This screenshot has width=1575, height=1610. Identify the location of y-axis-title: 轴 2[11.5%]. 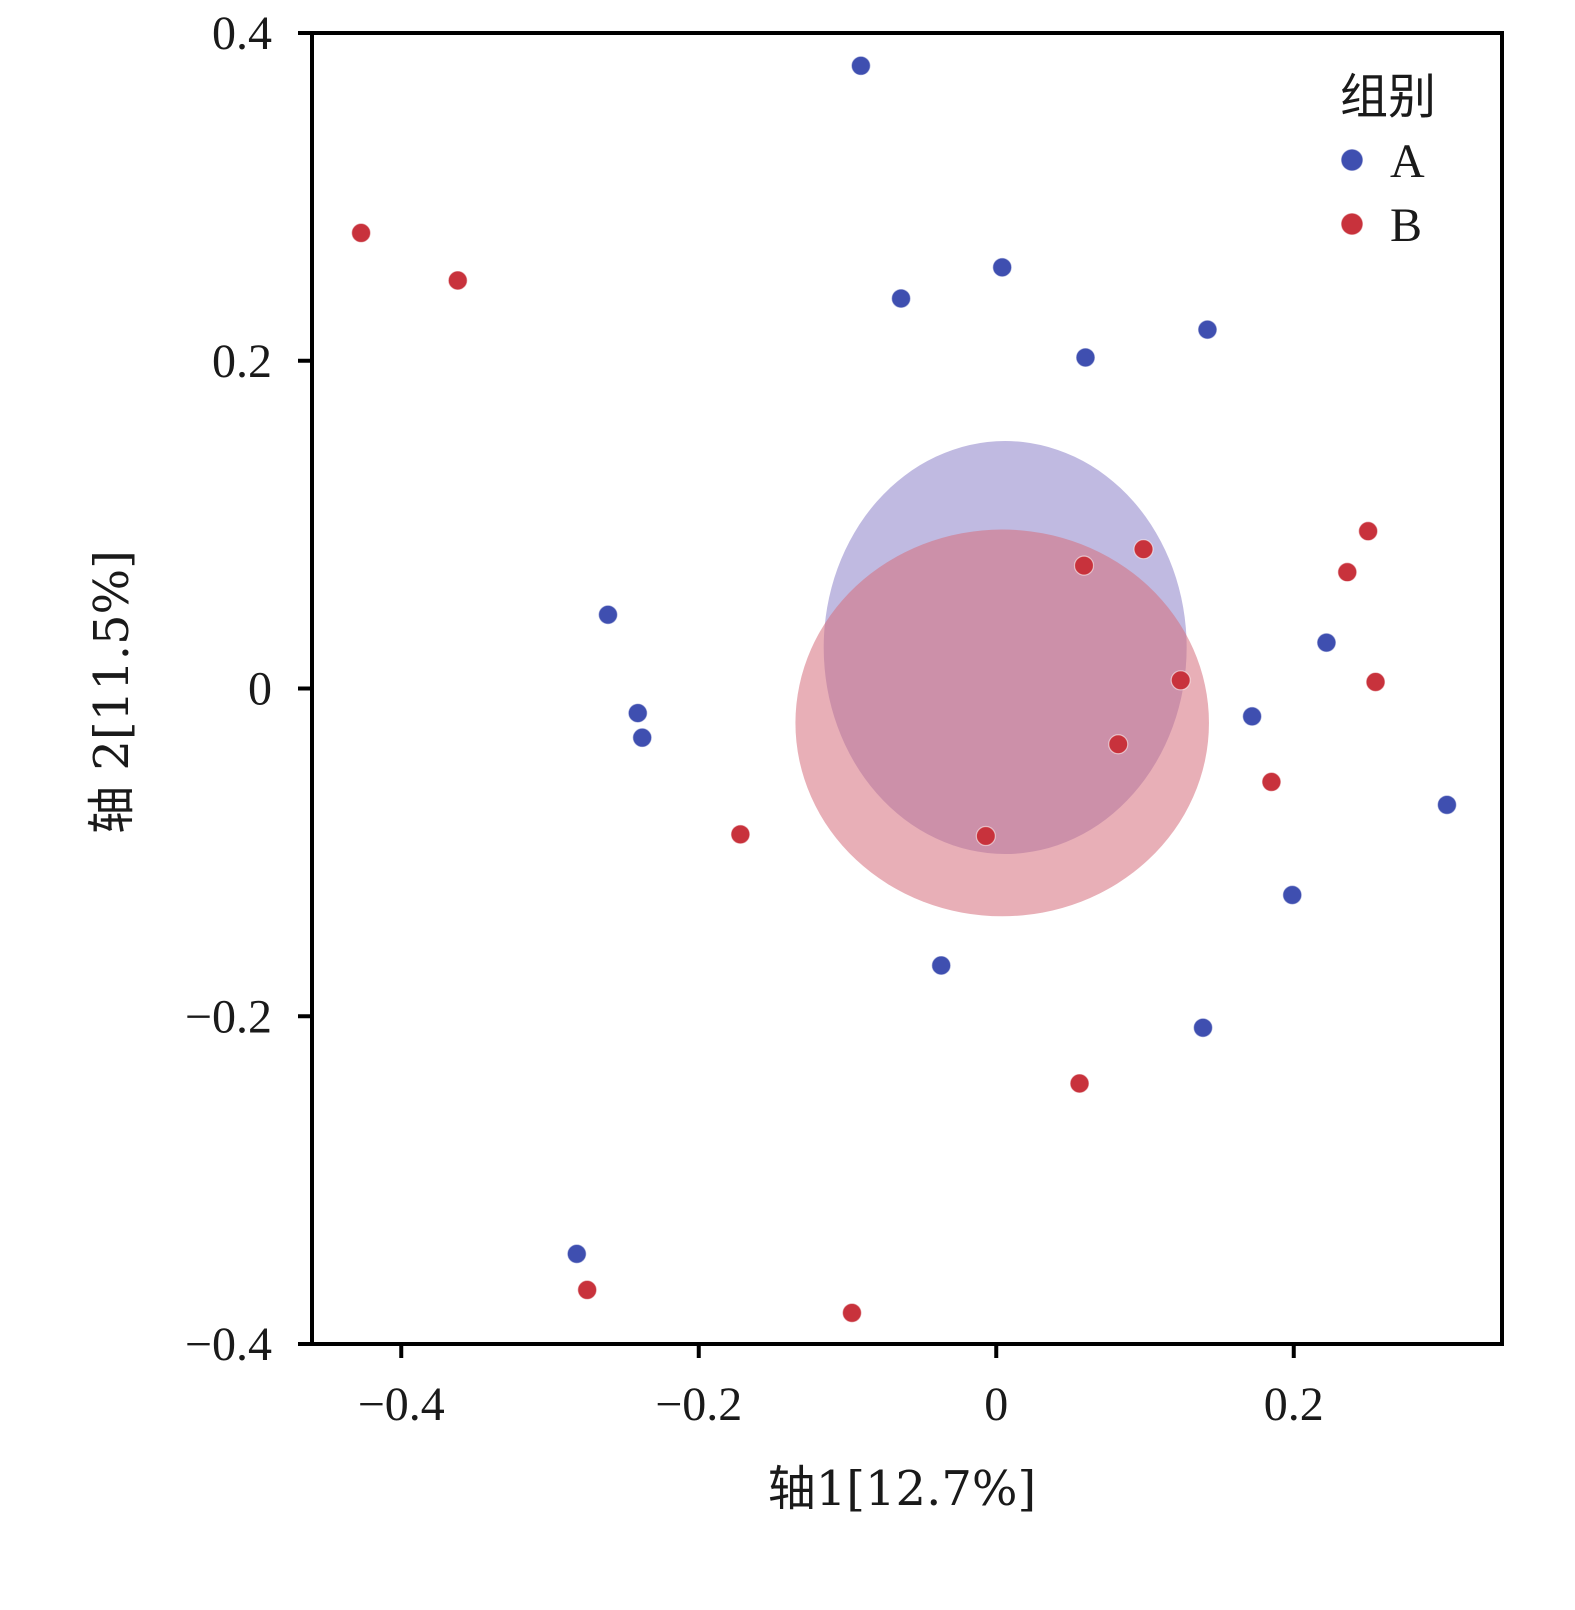
(112, 692).